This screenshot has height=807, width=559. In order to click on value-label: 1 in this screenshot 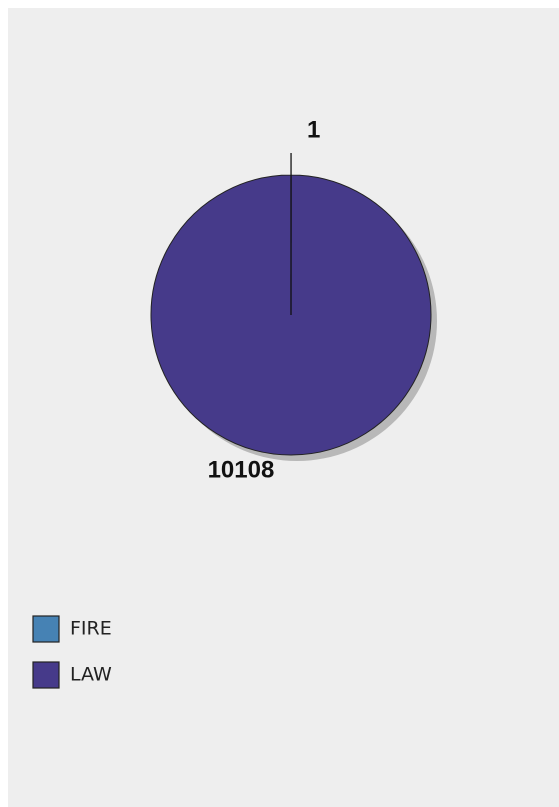, I will do `click(313, 129)`.